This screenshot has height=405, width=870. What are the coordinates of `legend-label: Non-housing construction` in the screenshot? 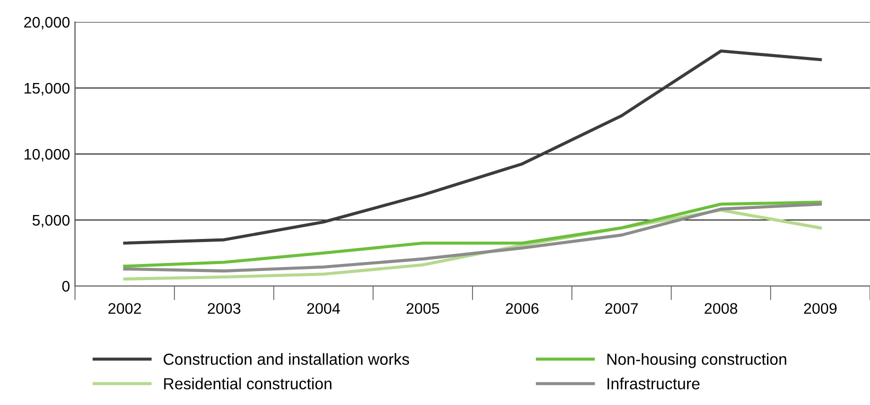 It's located at (696, 360).